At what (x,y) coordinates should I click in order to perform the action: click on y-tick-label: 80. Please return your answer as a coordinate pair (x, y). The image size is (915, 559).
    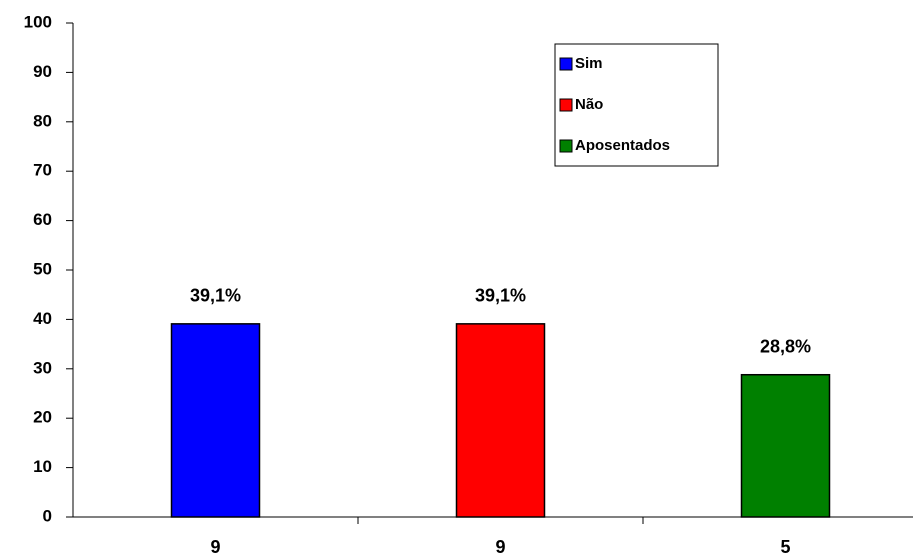
    Looking at the image, I should click on (42, 120).